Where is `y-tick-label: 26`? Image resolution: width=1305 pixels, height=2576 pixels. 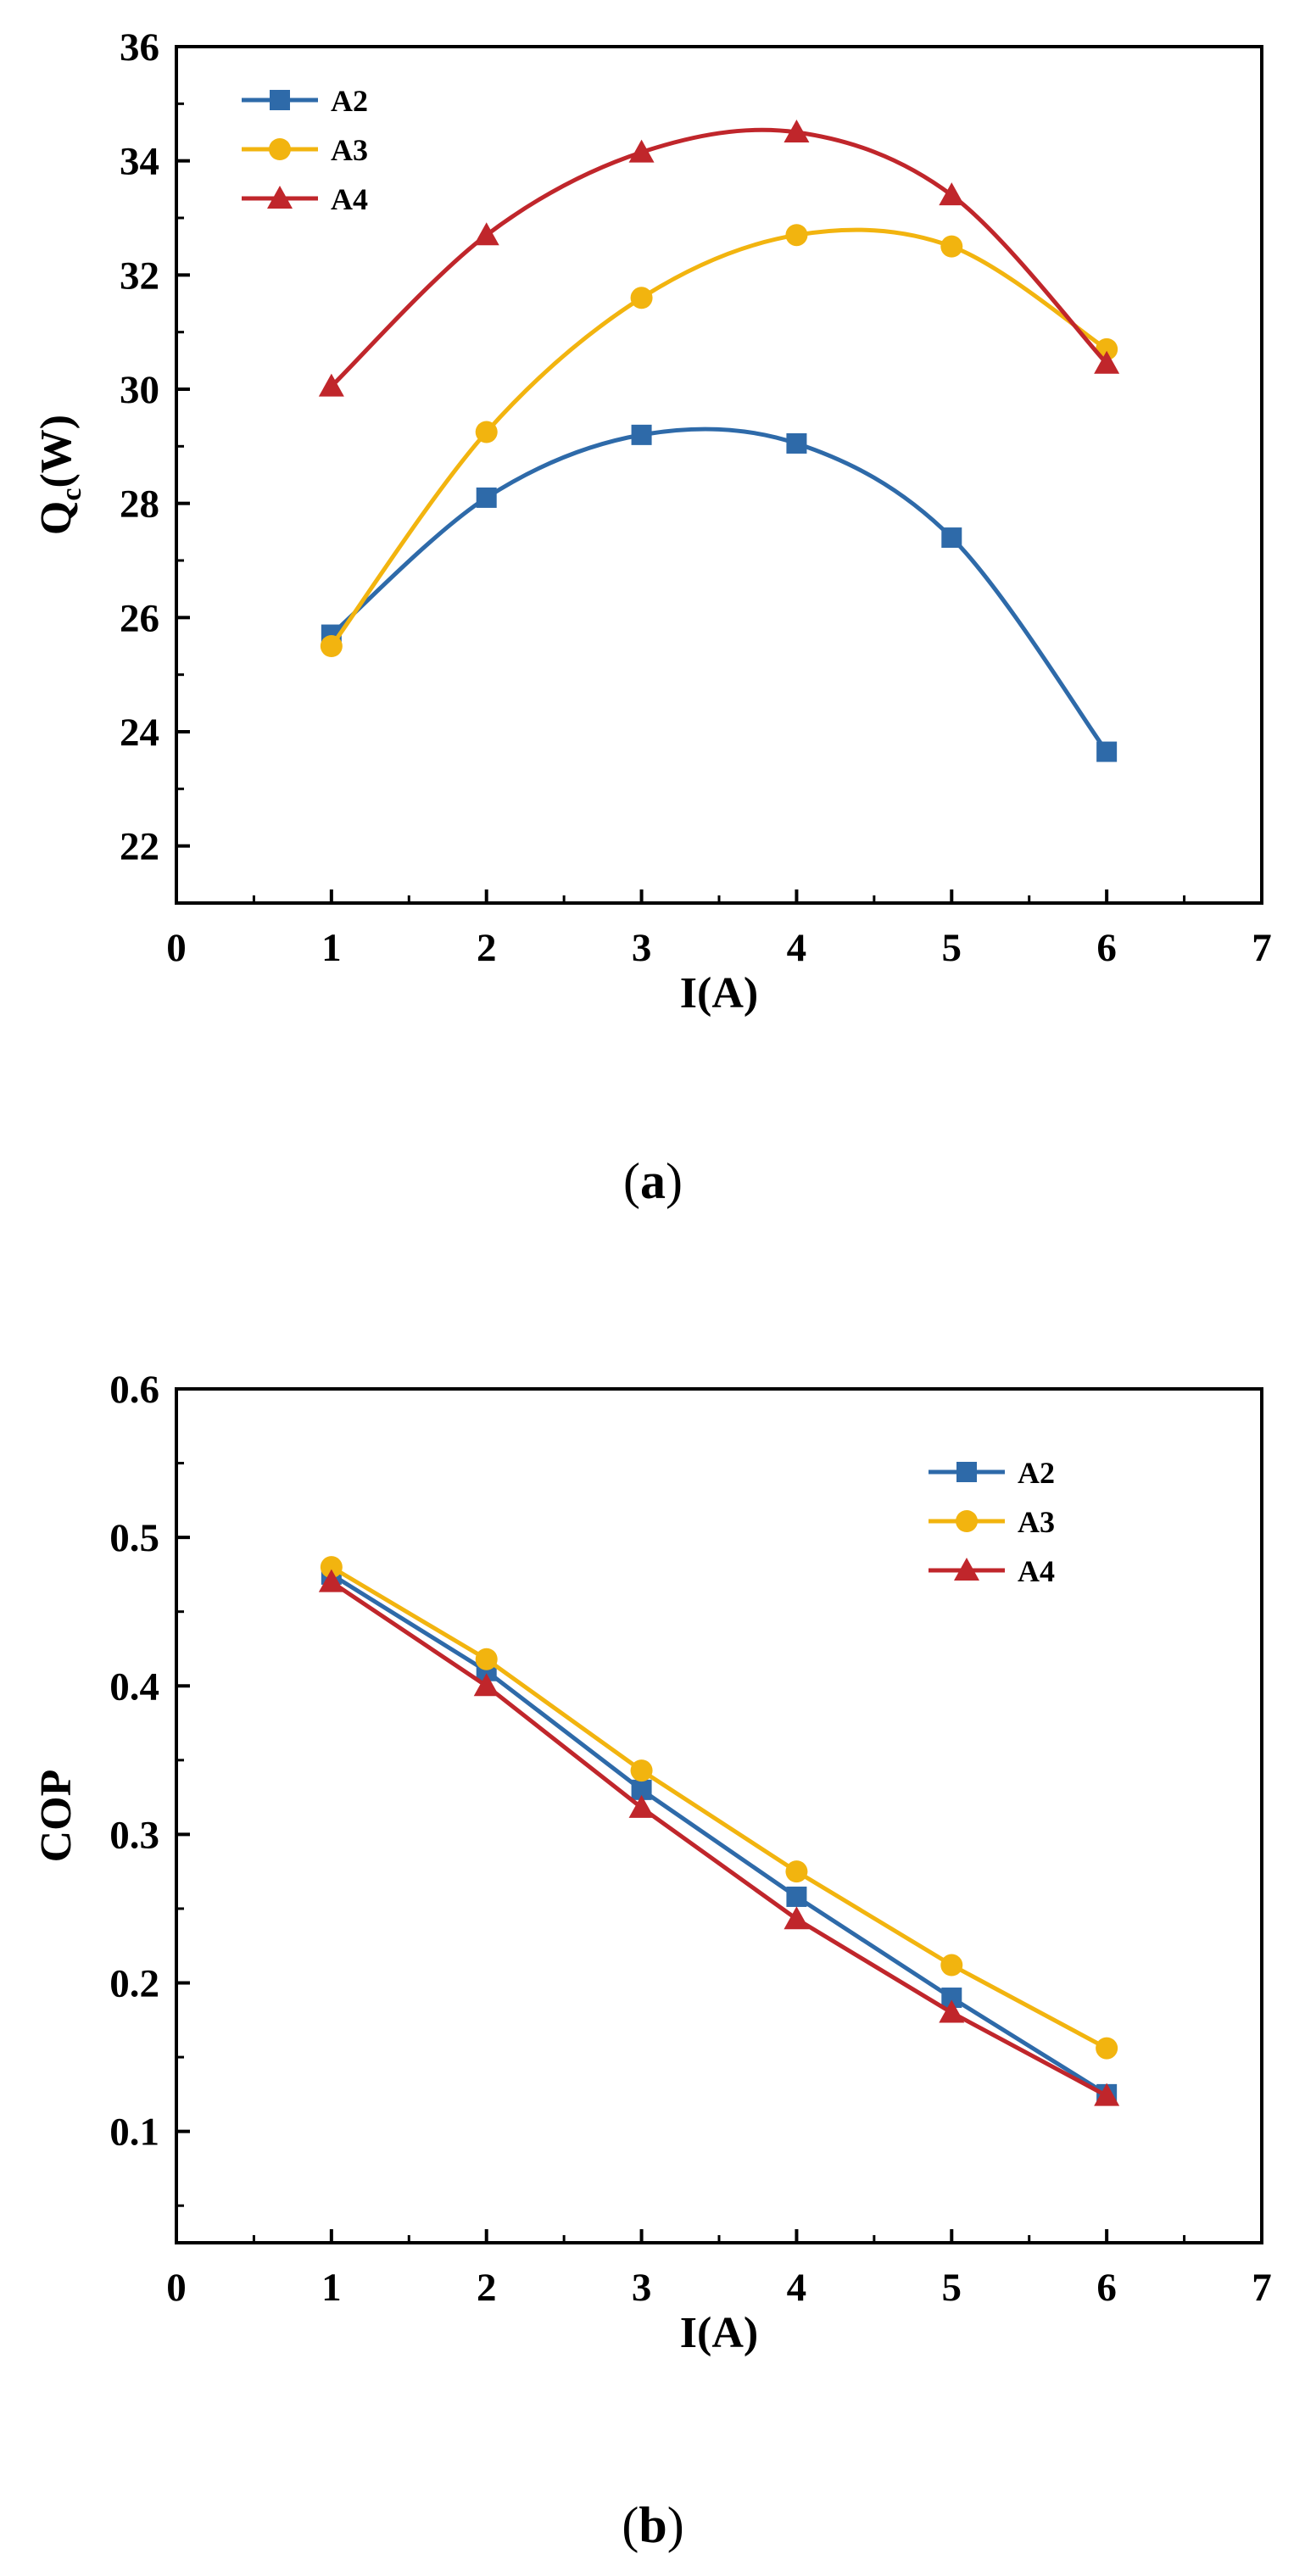
y-tick-label: 26 is located at coordinates (139, 618).